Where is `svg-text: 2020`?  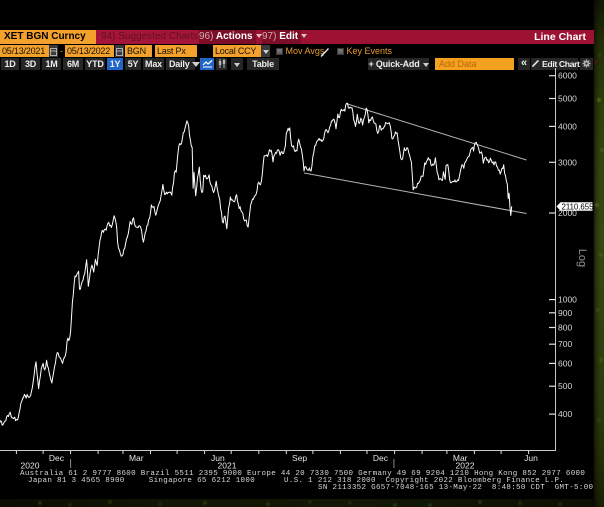
svg-text: 2020 is located at coordinates (30, 466).